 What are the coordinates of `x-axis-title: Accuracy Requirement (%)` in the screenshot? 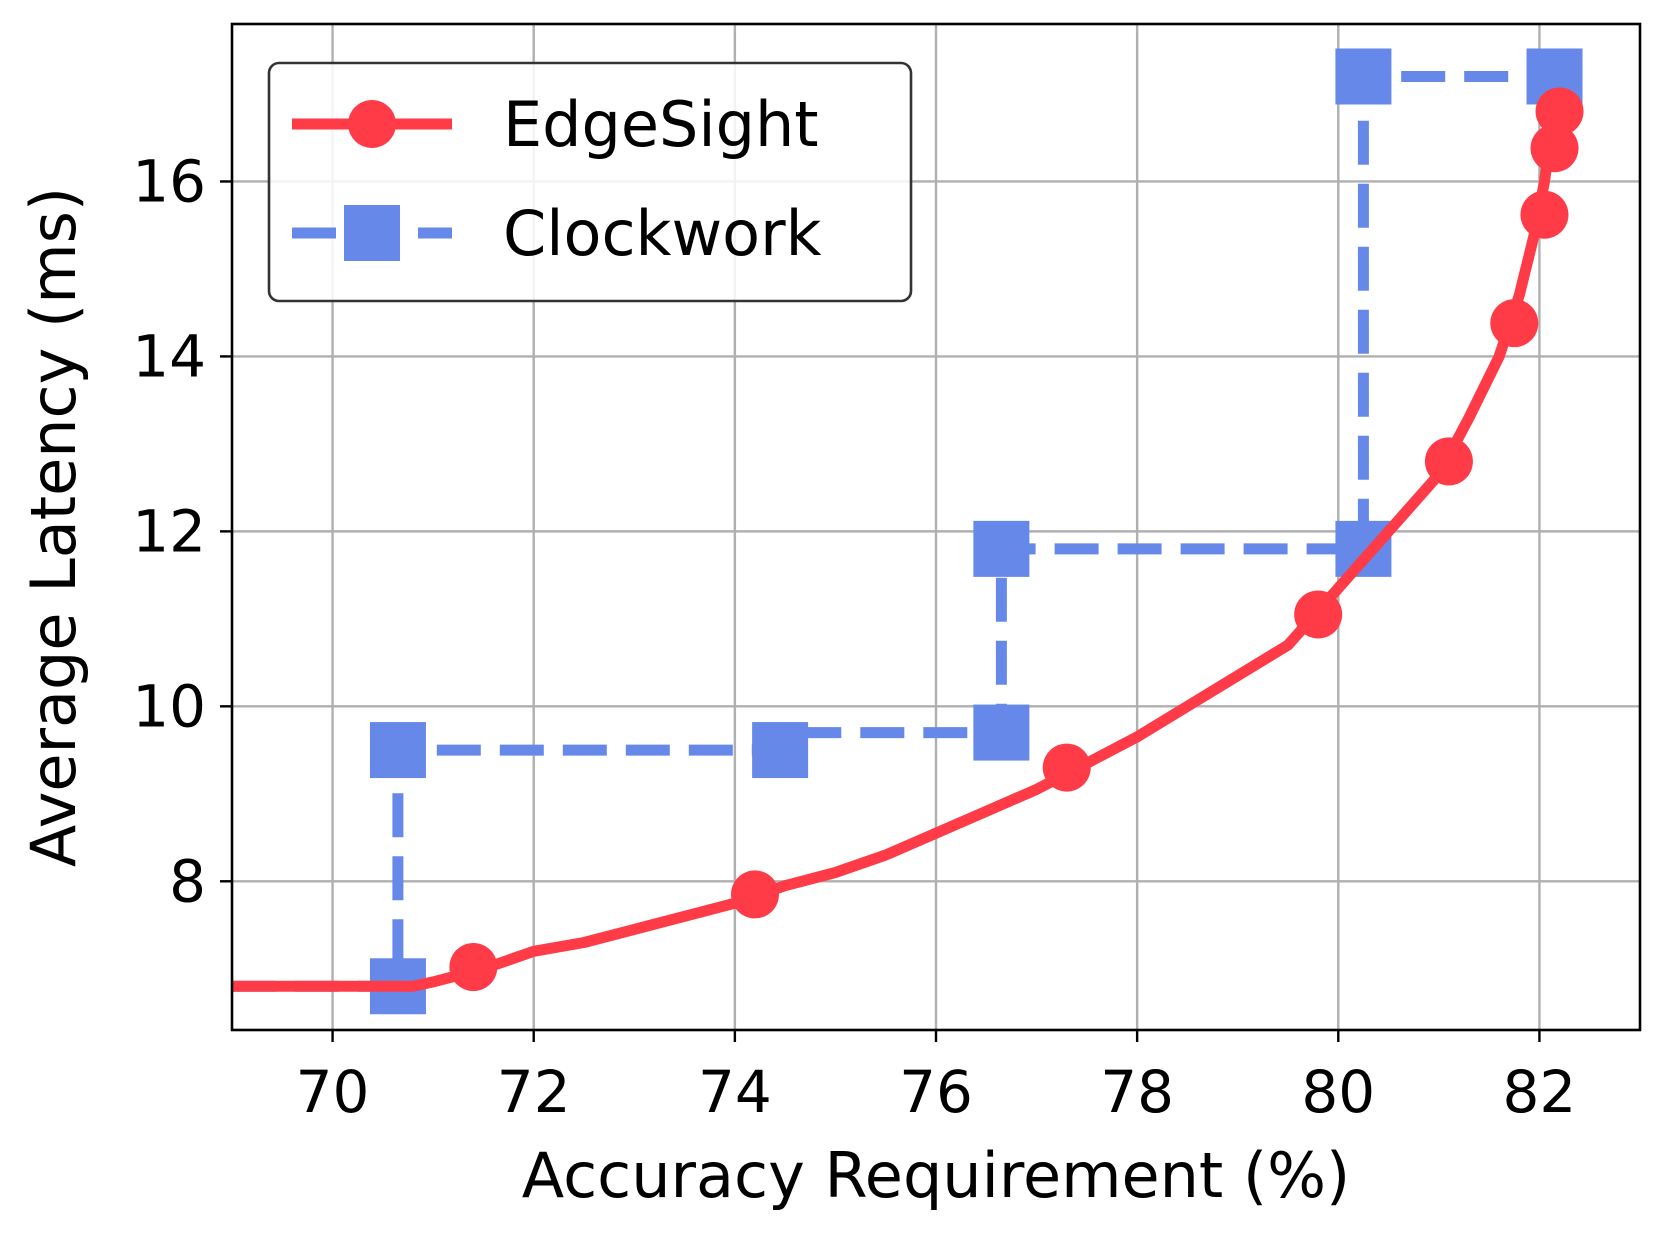 It's located at (936, 1175).